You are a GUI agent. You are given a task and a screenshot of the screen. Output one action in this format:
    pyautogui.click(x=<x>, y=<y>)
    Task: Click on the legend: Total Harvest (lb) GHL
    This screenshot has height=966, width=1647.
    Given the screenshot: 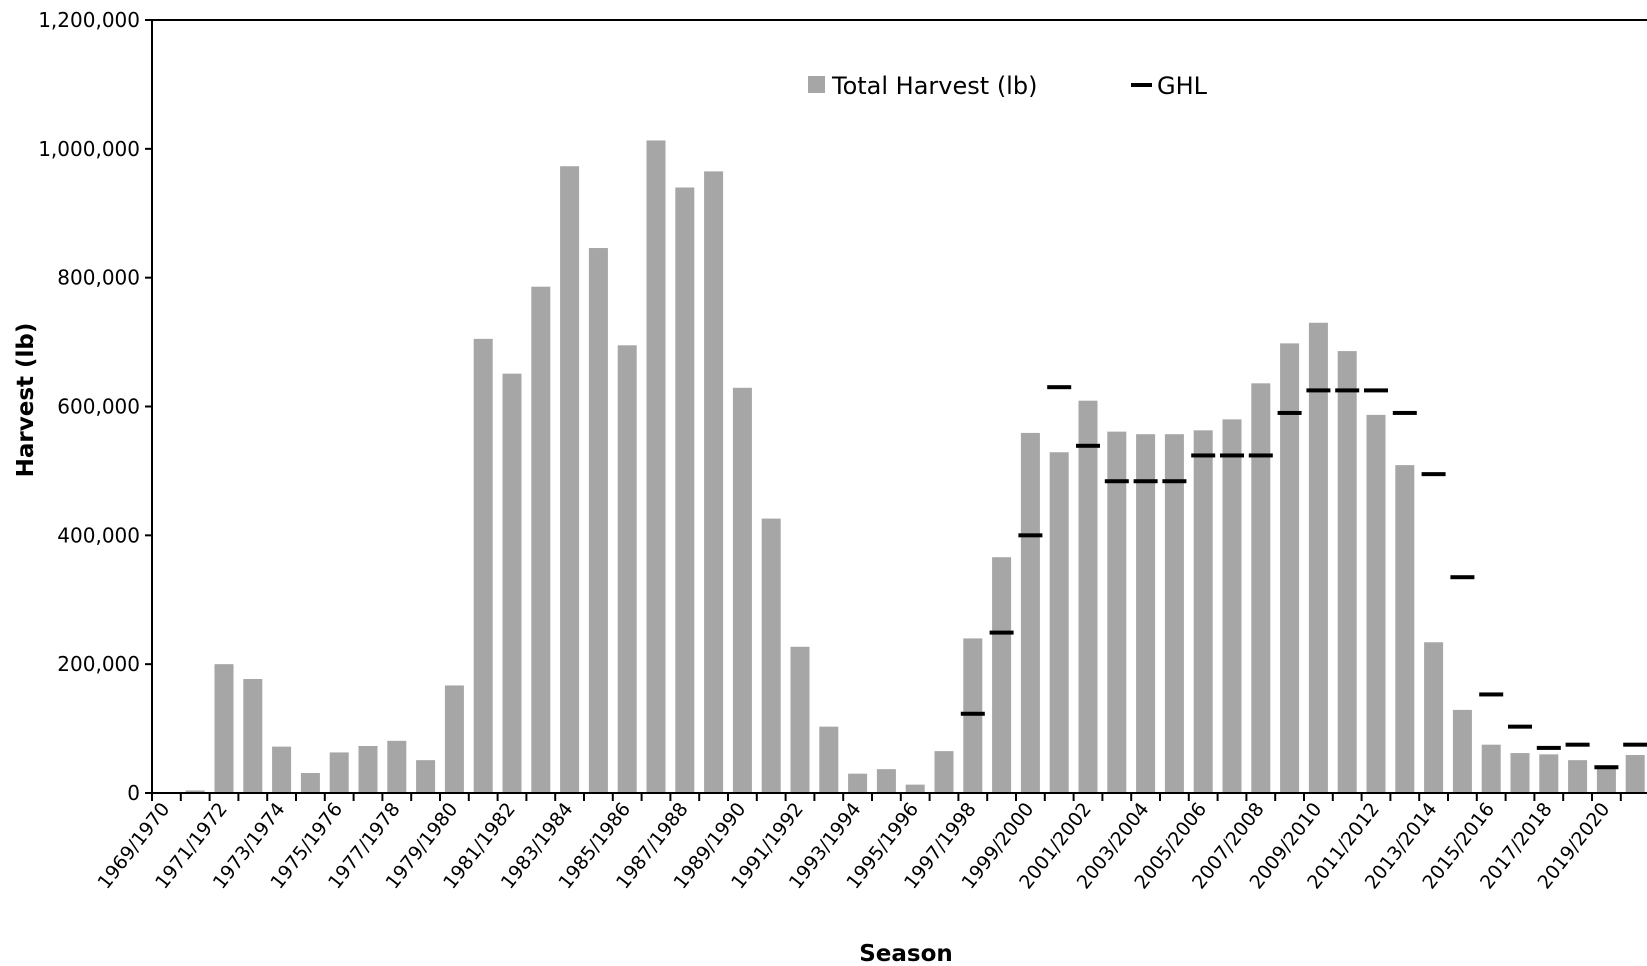 What is the action you would take?
    pyautogui.click(x=1008, y=86)
    